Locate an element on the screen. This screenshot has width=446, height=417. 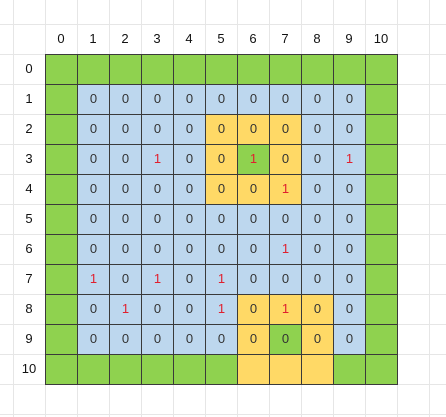
column-header: 10 is located at coordinates (381, 38).